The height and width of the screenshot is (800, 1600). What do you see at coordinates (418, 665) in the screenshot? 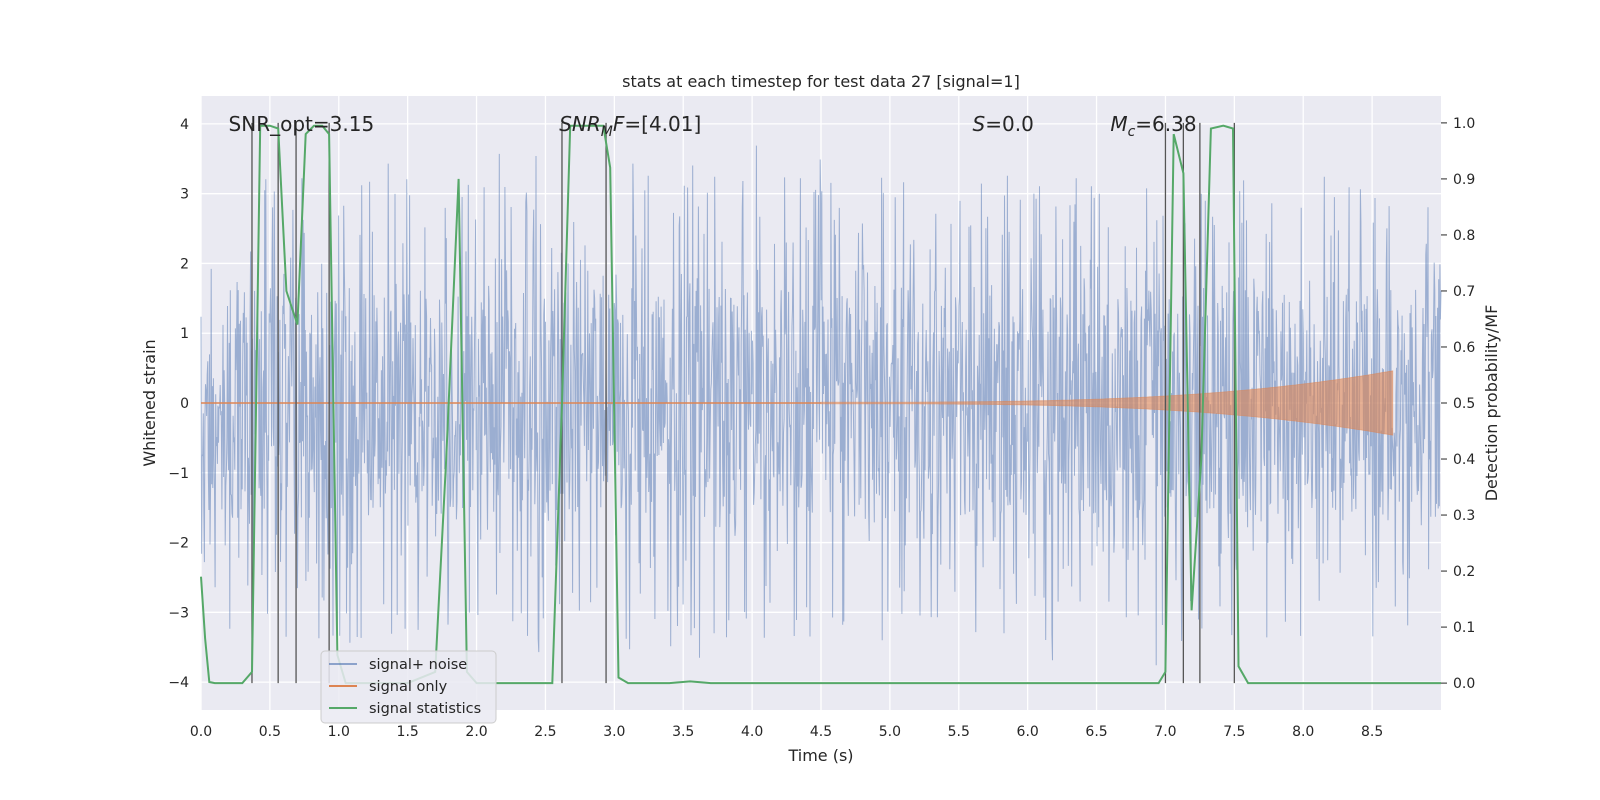
I see `legend-label-noise: signal+ noise` at bounding box center [418, 665].